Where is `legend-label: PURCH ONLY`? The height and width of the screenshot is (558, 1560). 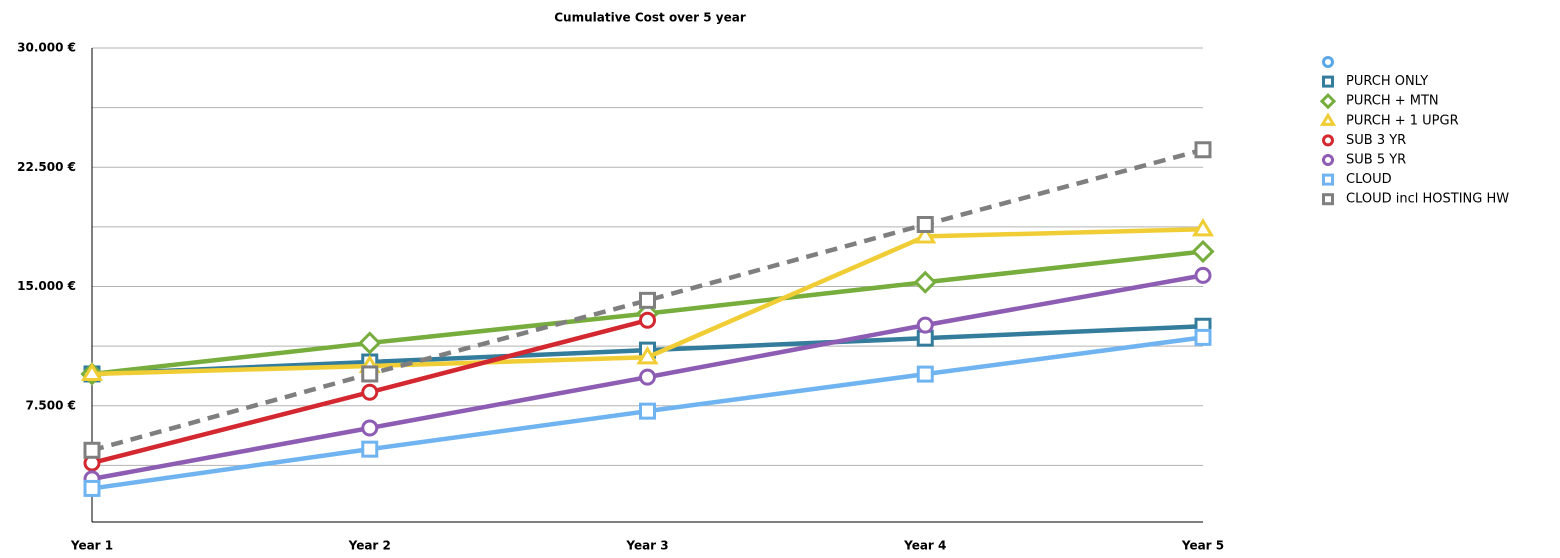
legend-label: PURCH ONLY is located at coordinates (1387, 81).